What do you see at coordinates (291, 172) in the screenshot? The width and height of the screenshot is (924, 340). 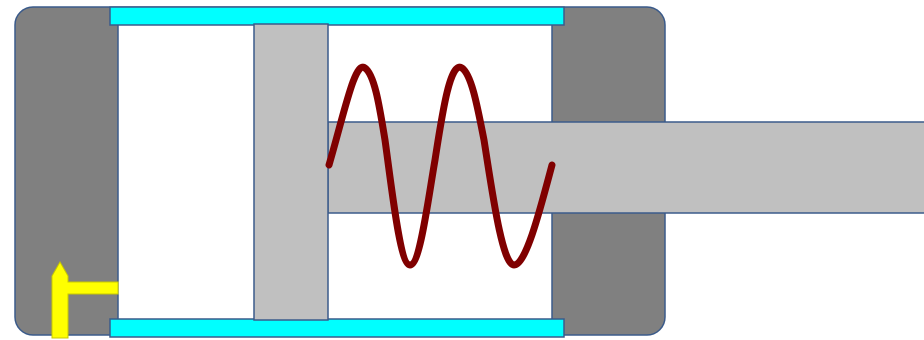 I see `piston` at bounding box center [291, 172].